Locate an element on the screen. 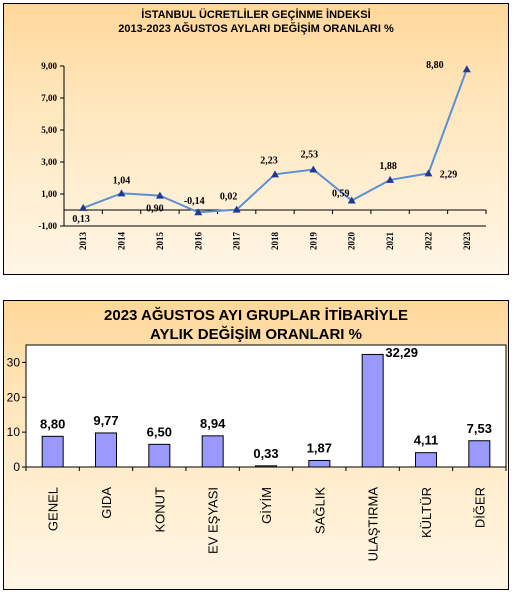 Image resolution: width=514 pixels, height=592 pixels. data-label: 6,50 is located at coordinates (159, 431).